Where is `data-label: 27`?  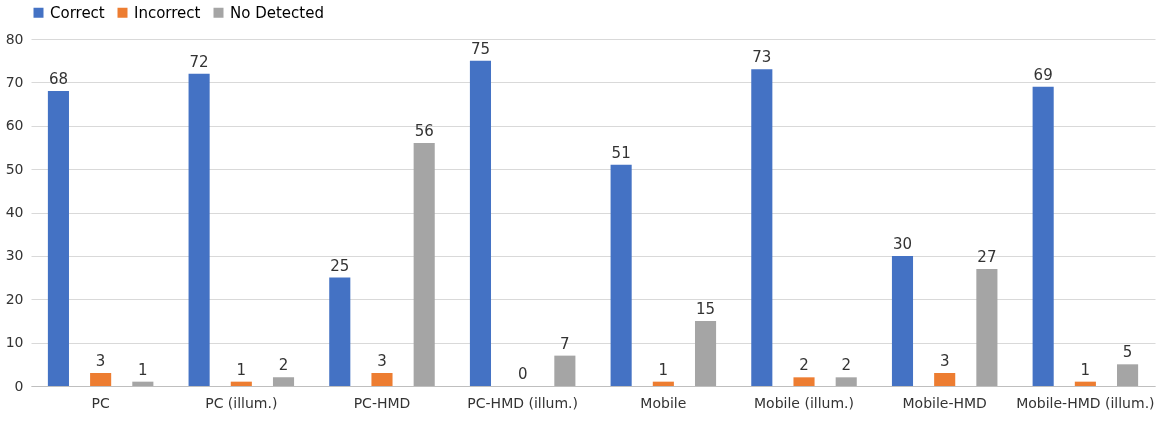 data-label: 27 is located at coordinates (987, 256).